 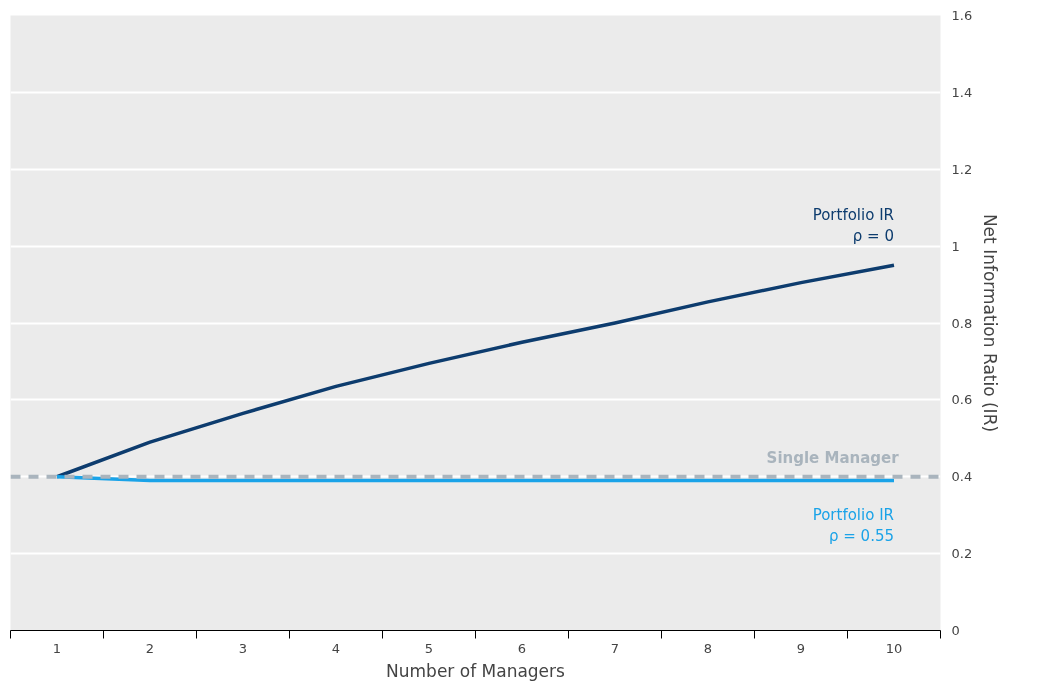 What do you see at coordinates (962, 554) in the screenshot?
I see `y-tick-label: 0.2` at bounding box center [962, 554].